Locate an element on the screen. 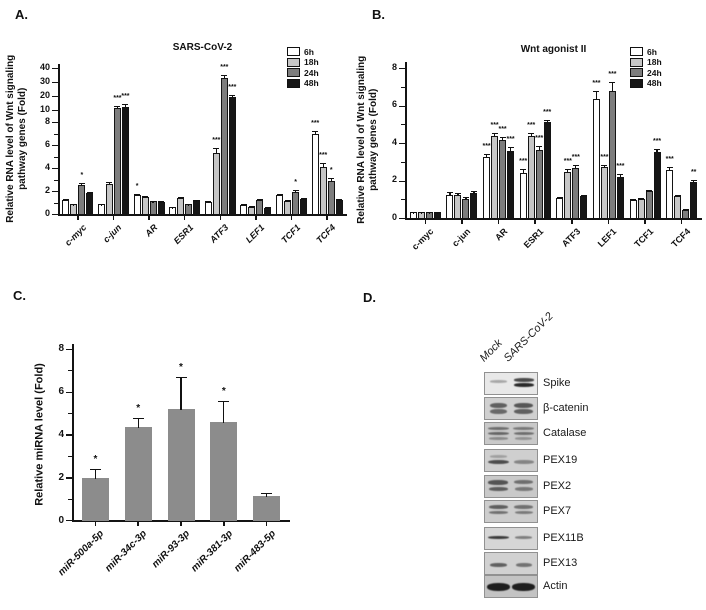 This screenshot has height=610, width=706. bar-A-ATF3-48h is located at coordinates (232, 156).